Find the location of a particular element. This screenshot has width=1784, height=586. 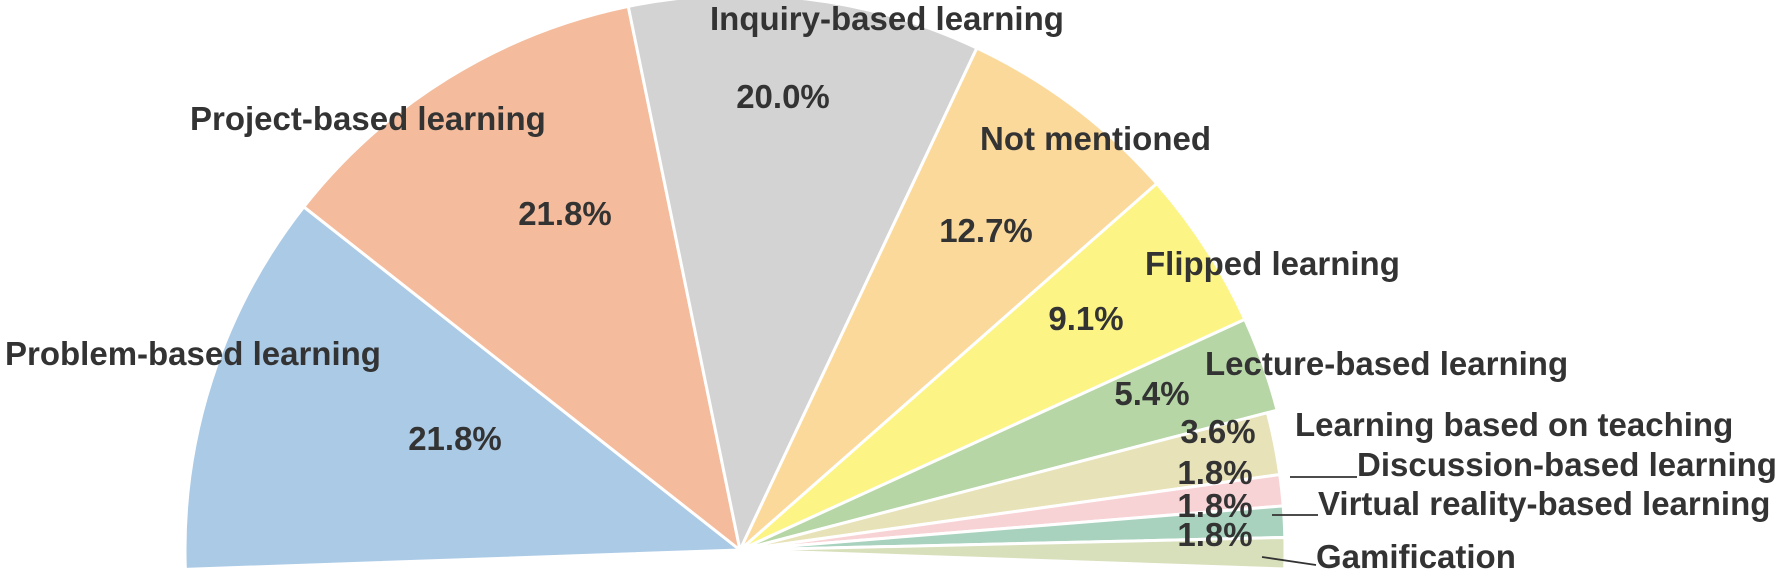

pct-label-virtual-reality-based-learning: 1.8% is located at coordinates (1214, 505).